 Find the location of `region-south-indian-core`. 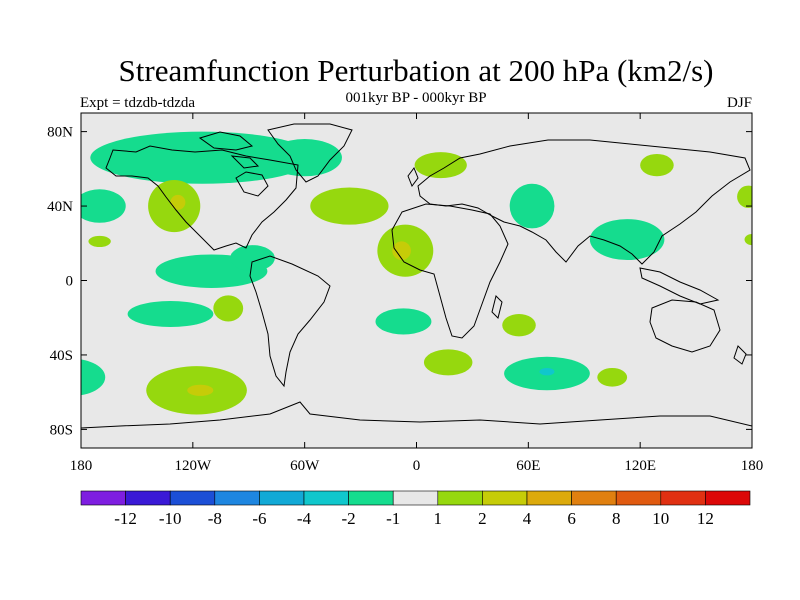

region-south-indian-core is located at coordinates (547, 371).